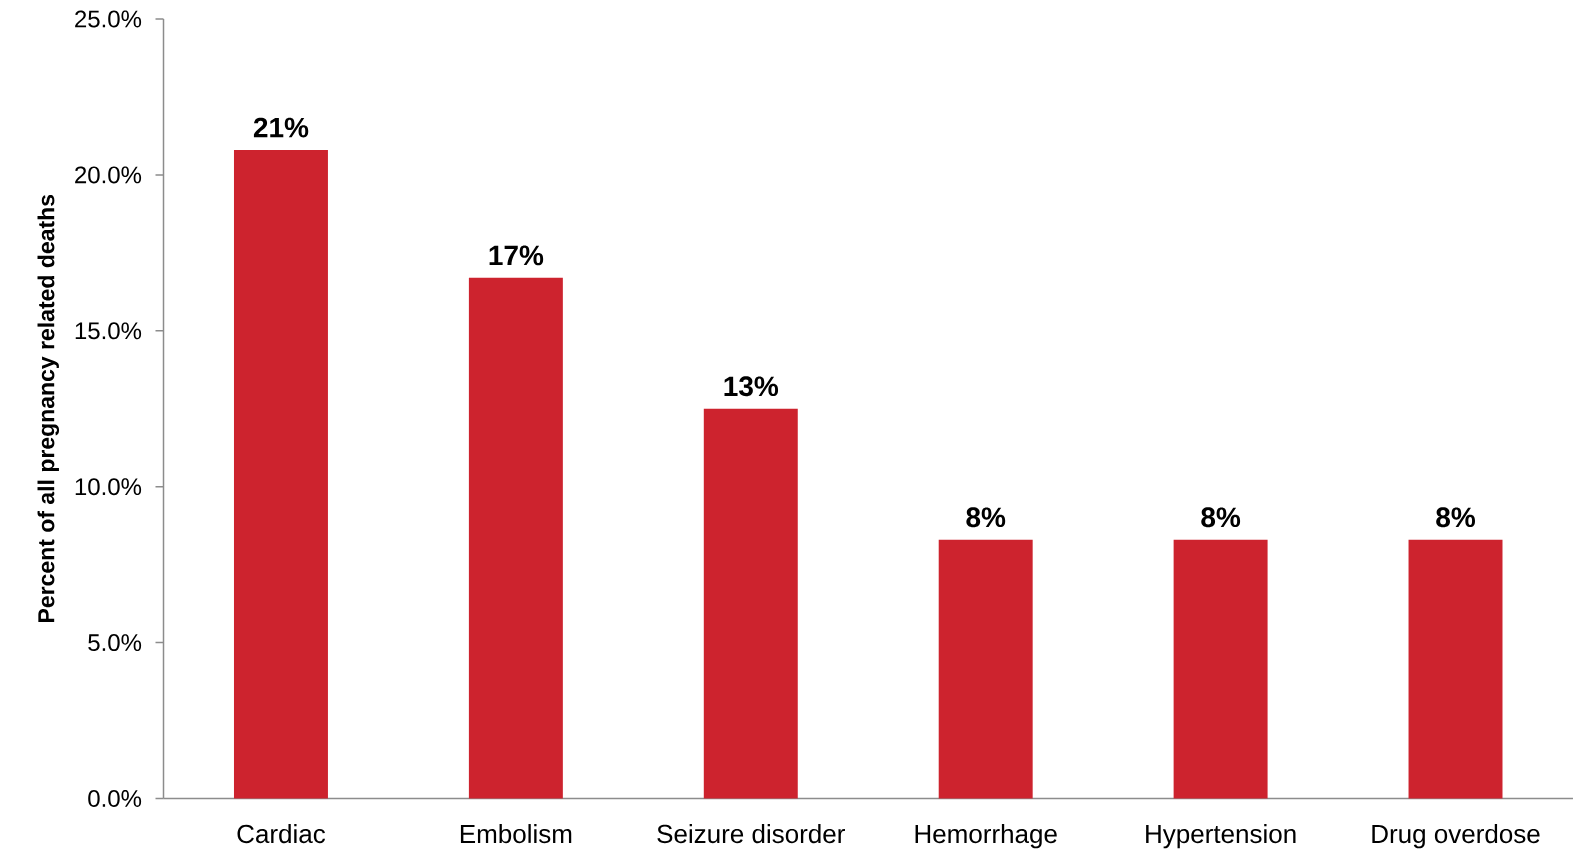 The height and width of the screenshot is (860, 1573). What do you see at coordinates (986, 836) in the screenshot?
I see `x-tick-label: Hemorrhage` at bounding box center [986, 836].